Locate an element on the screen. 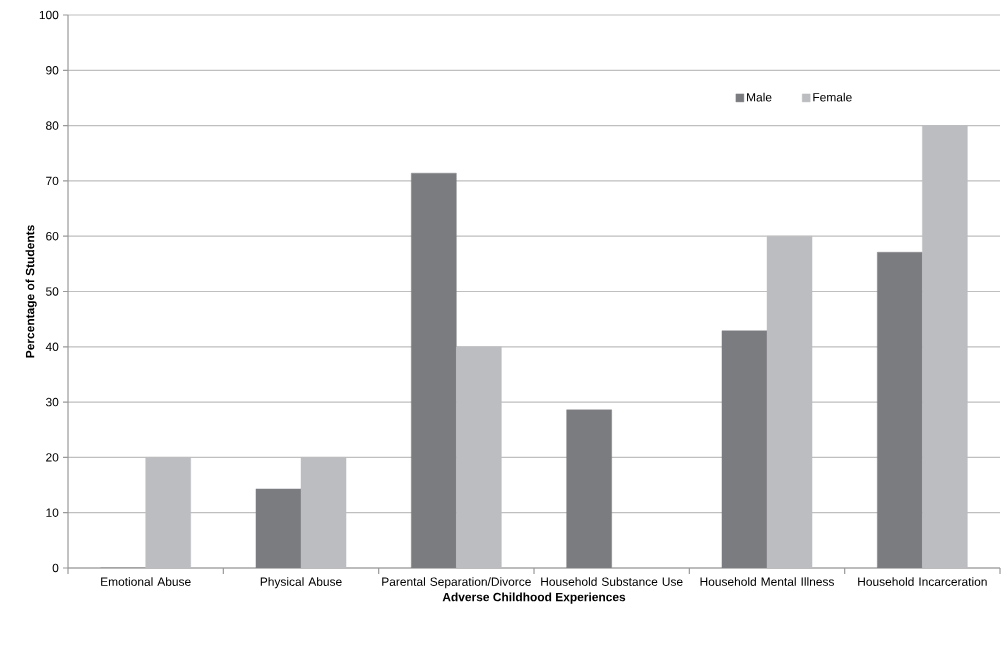 The image size is (1003, 660). x-tick-label: Emotional Abuse is located at coordinates (146, 581).